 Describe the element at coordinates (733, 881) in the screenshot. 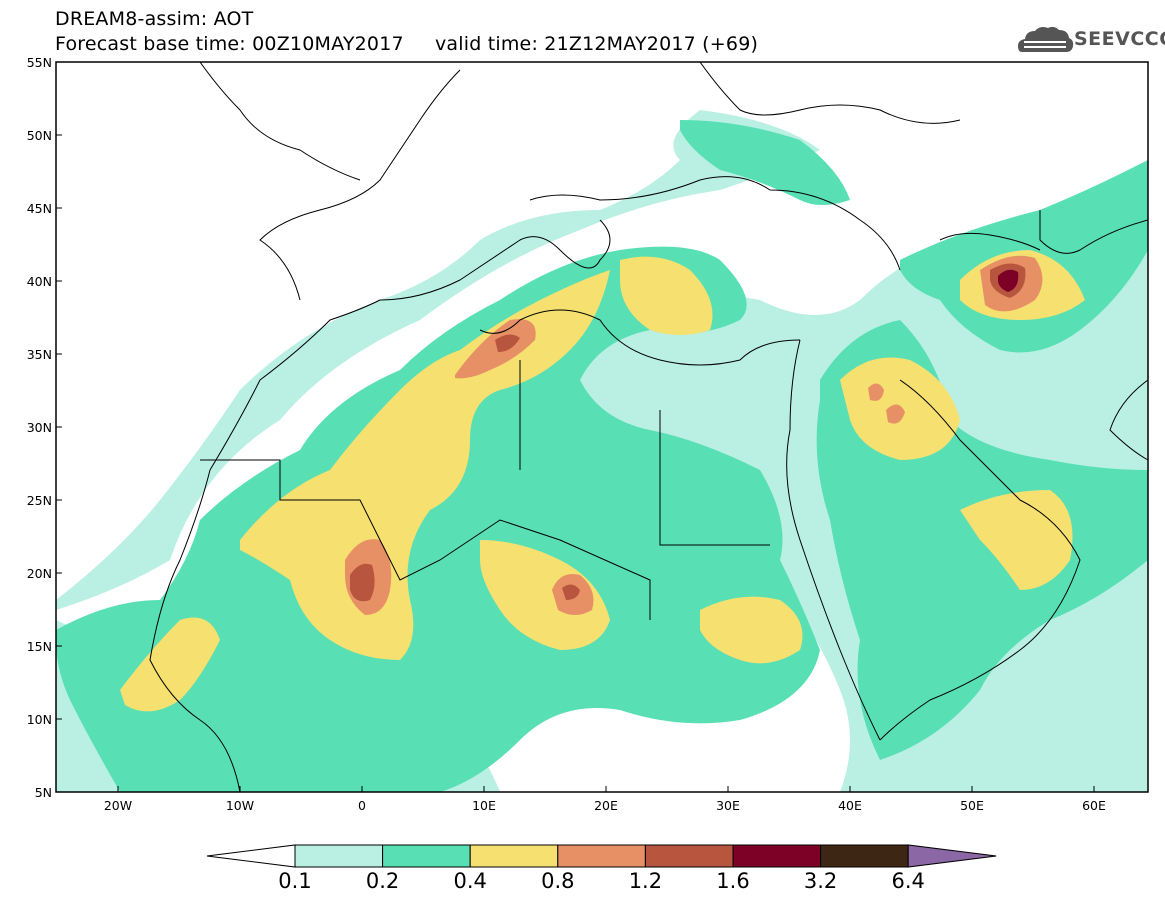

I see `colorbar-label: 1.6` at that location.